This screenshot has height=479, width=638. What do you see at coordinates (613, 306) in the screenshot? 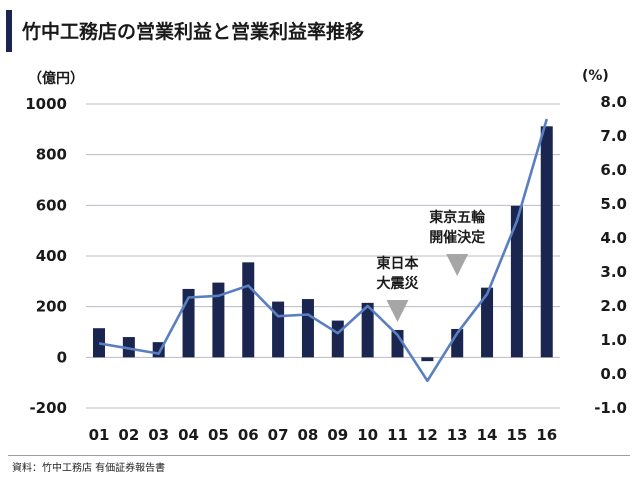
I see `right-axis-tick-label: 2.0` at bounding box center [613, 306].